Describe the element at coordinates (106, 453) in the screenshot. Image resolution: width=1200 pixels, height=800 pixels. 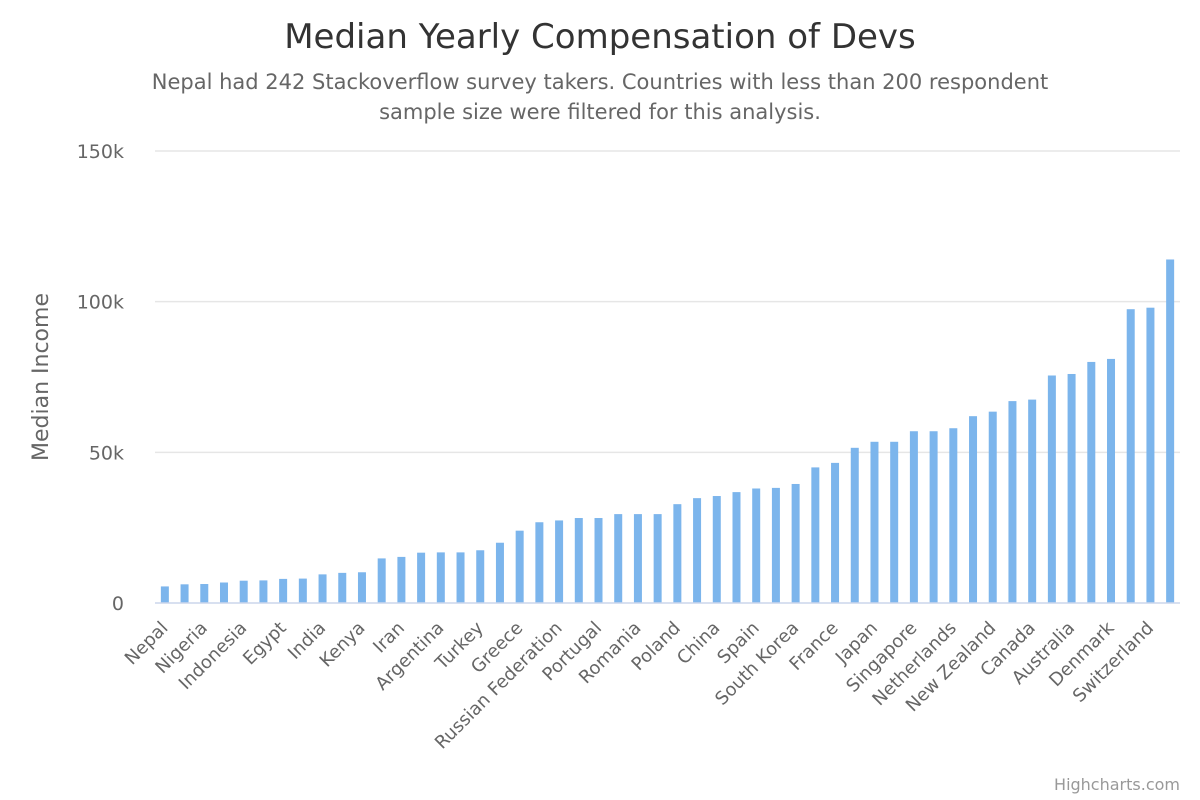
I see `y-tick-label: 50k` at that location.